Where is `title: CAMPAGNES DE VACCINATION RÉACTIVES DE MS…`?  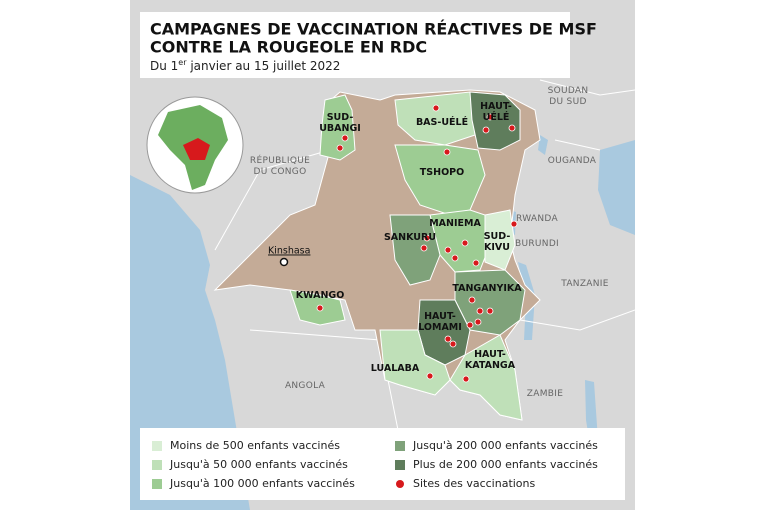
title: CAMPAGNES DE VACCINATION RÉACTIVES DE MS… is located at coordinates (373, 29).